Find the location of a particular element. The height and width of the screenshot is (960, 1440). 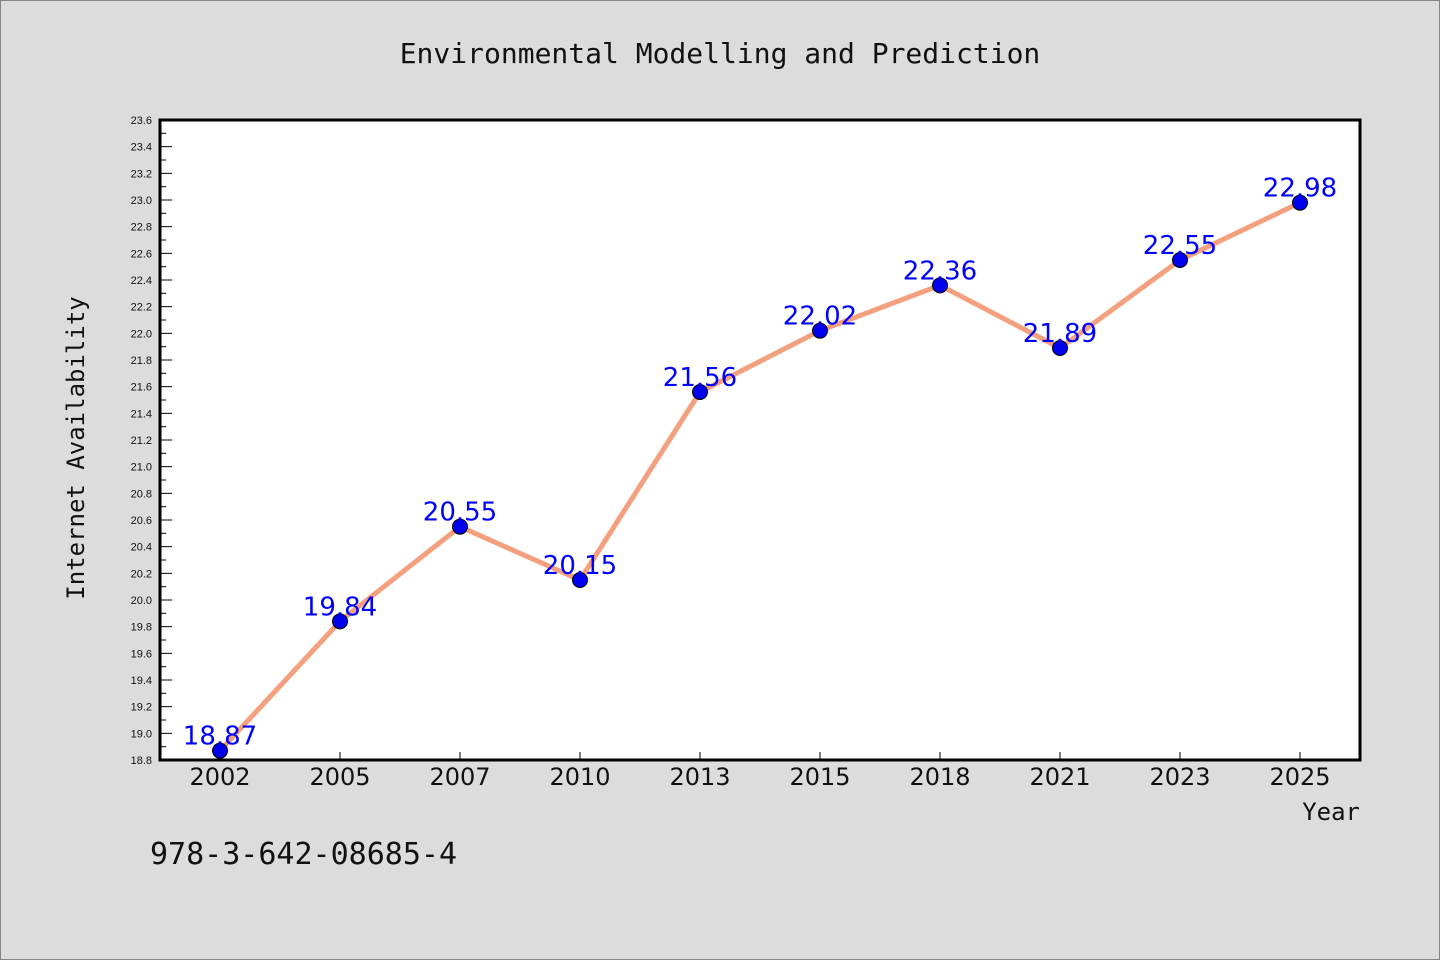

data-label: 22.98 is located at coordinates (1300, 189).